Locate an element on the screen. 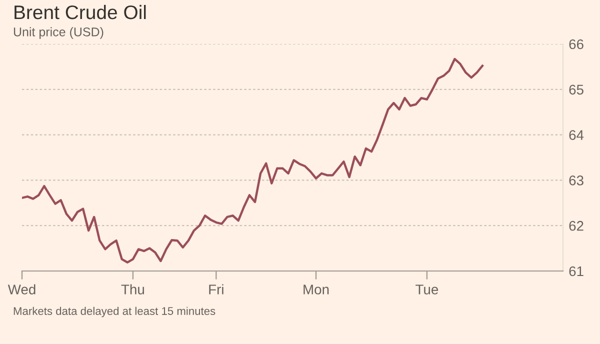 The width and height of the screenshot is (600, 344). y-tick-label: 62 is located at coordinates (576, 225).